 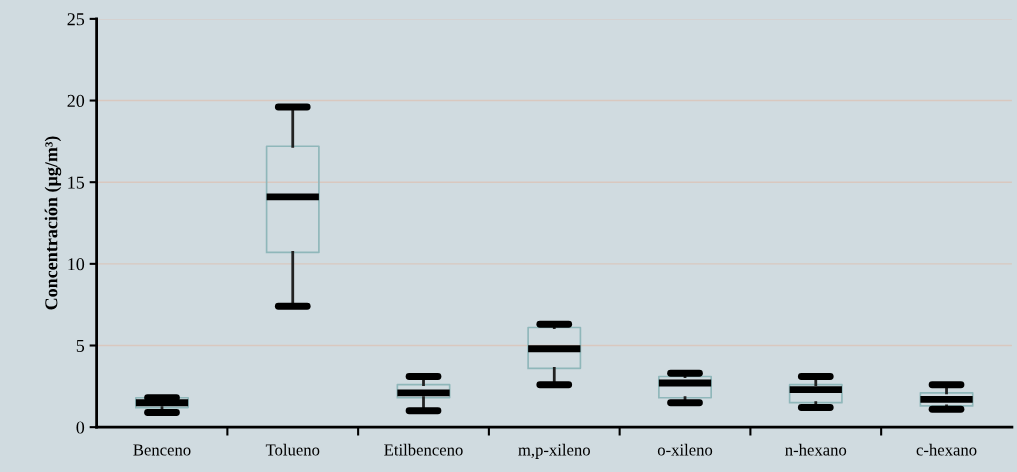 I want to click on x-tick-label: Benceno, so click(x=162, y=450).